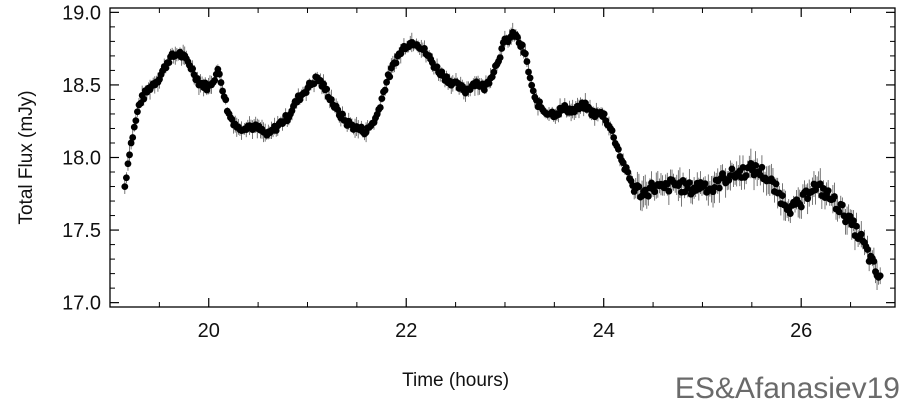  Describe the element at coordinates (81, 304) in the screenshot. I see `y-tick-label: 17.0` at that location.